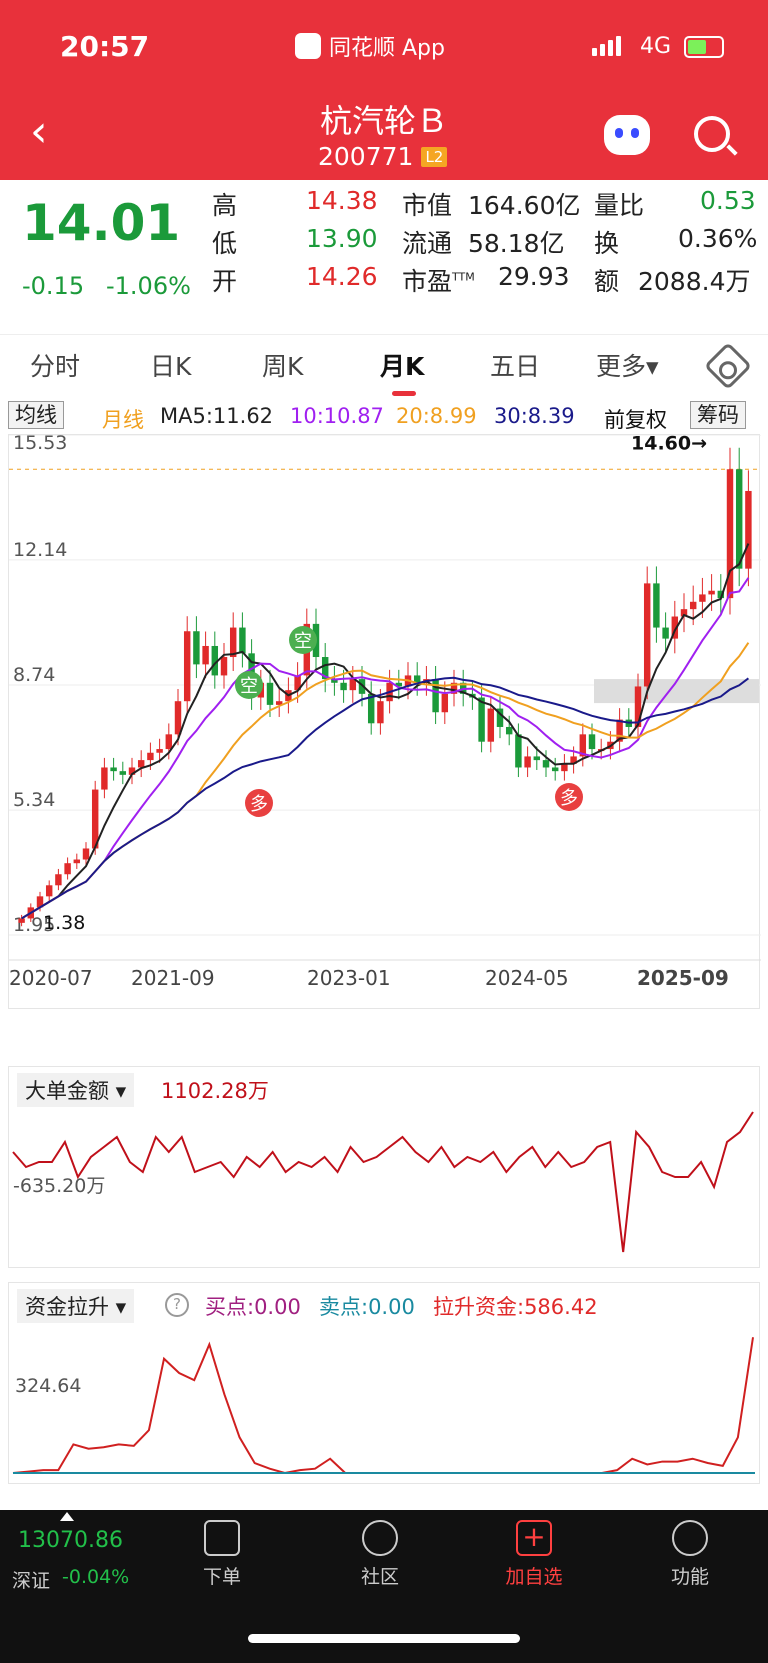 The height and width of the screenshot is (1663, 768). Describe the element at coordinates (123, 420) in the screenshot. I see `period-label: 月线` at that location.